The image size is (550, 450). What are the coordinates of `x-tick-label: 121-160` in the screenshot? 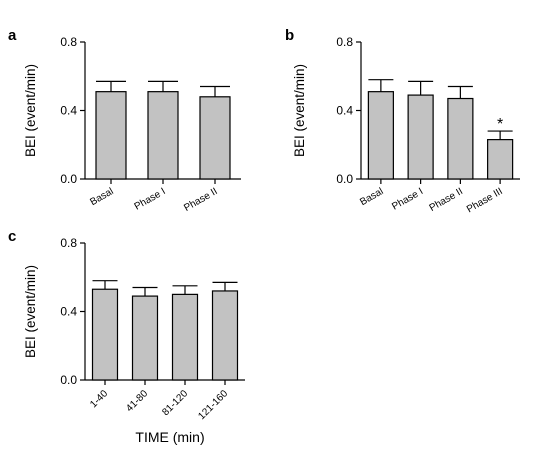 It's located at (213, 405).